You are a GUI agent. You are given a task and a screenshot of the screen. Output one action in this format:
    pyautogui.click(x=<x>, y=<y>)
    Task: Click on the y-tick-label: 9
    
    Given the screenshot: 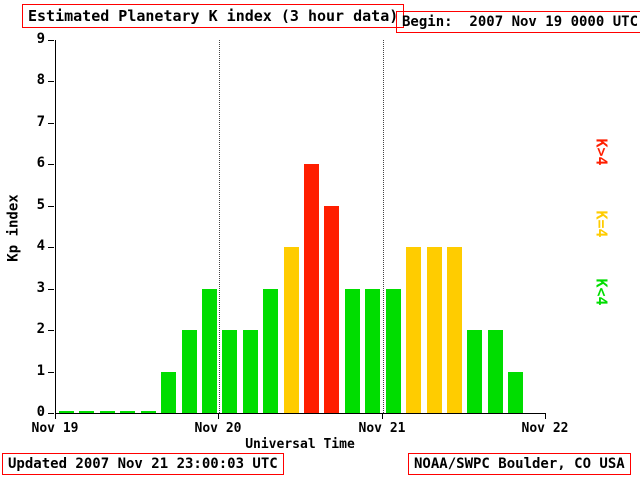 What is the action you would take?
    pyautogui.click(x=40, y=39)
    